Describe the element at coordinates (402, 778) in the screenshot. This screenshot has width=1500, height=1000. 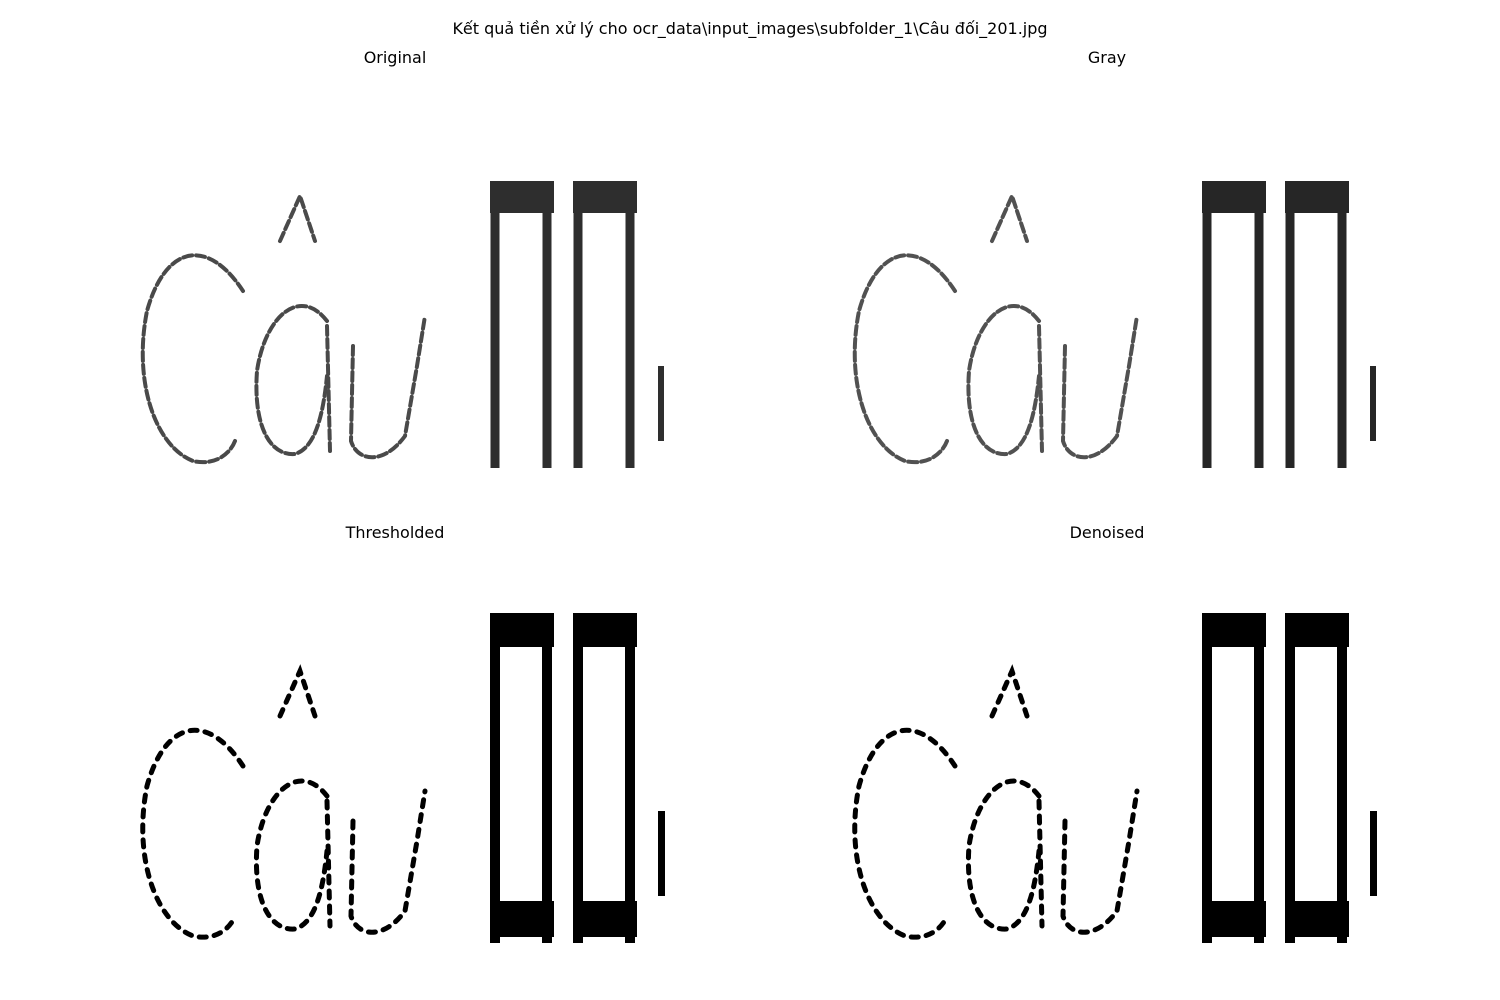
I see `thresholded-image` at that location.